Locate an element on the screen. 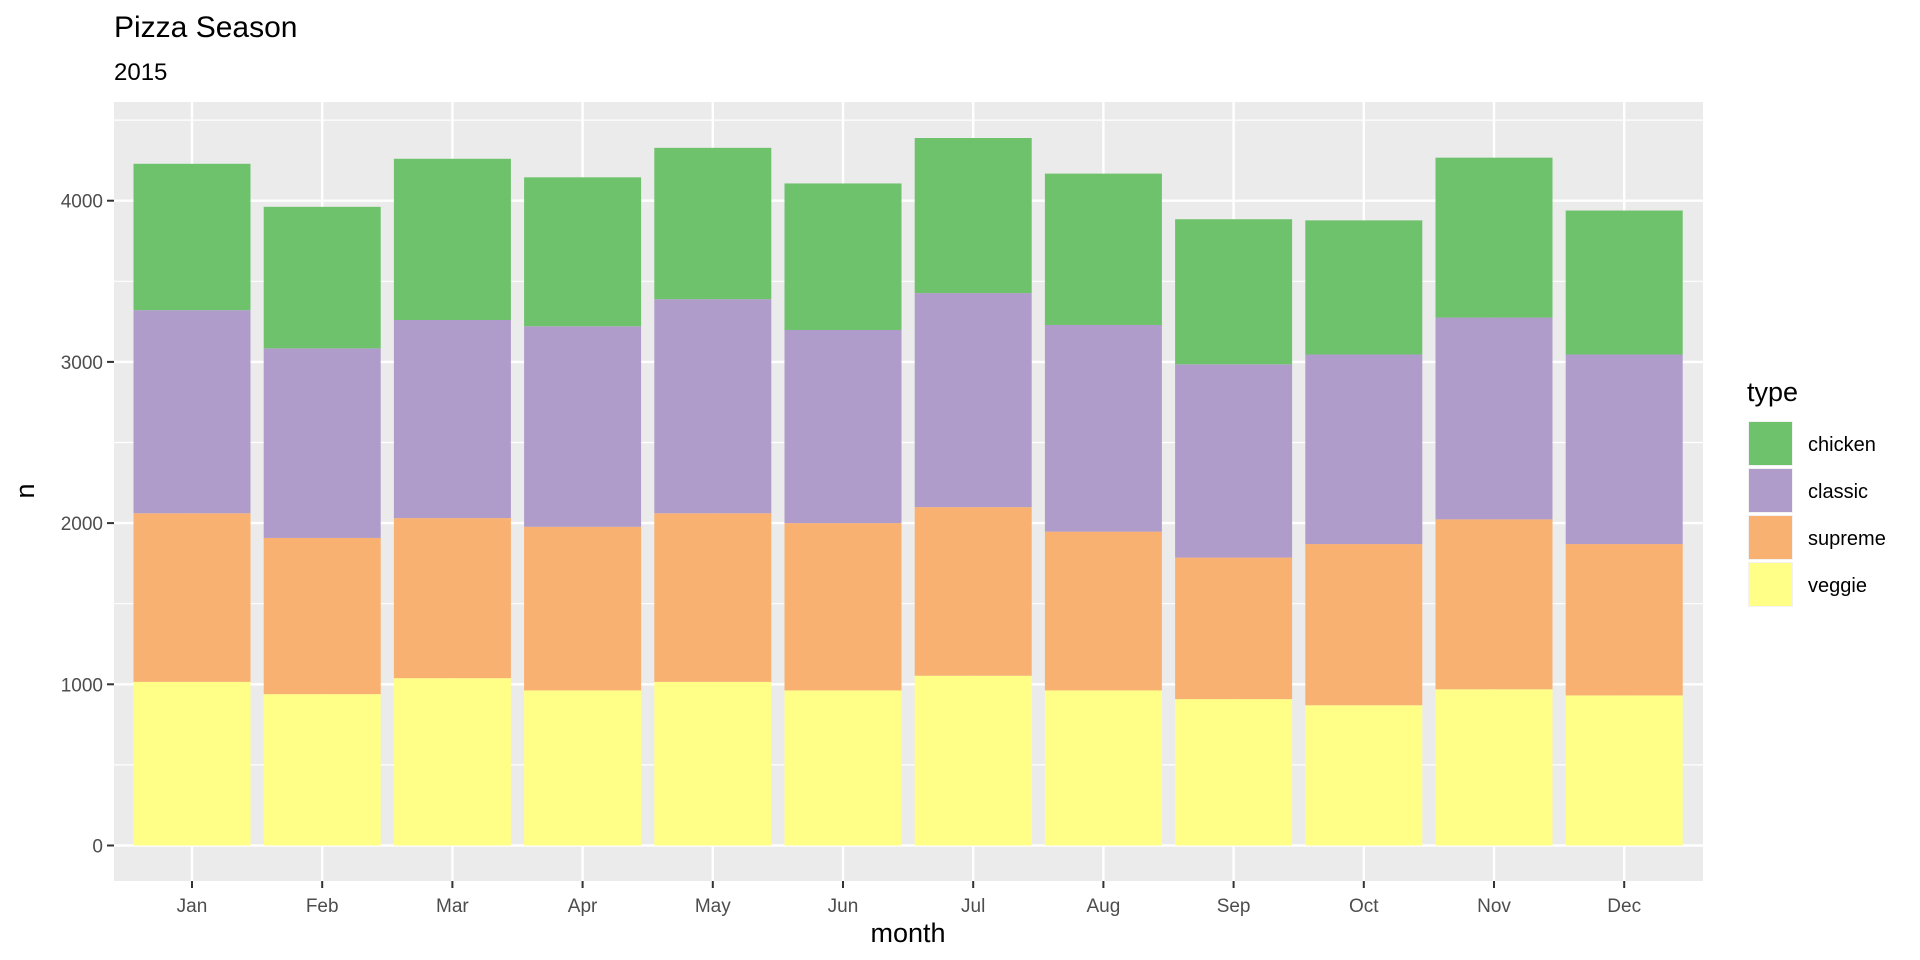 The height and width of the screenshot is (960, 1920). bar-veggie-jun is located at coordinates (843, 768).